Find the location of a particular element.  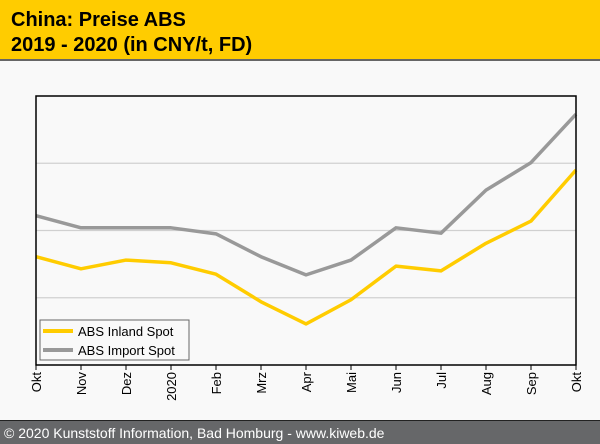

x-tick-label: 2020 is located at coordinates (171, 386).